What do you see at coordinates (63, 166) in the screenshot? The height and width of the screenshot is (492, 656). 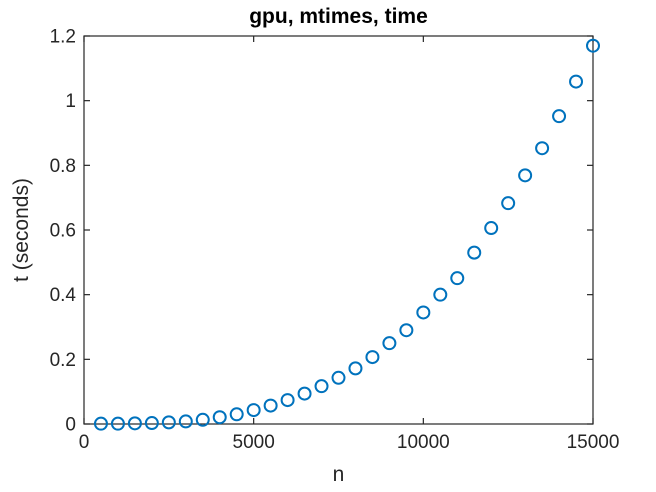 I see `y-tick-label: 0.8` at bounding box center [63, 166].